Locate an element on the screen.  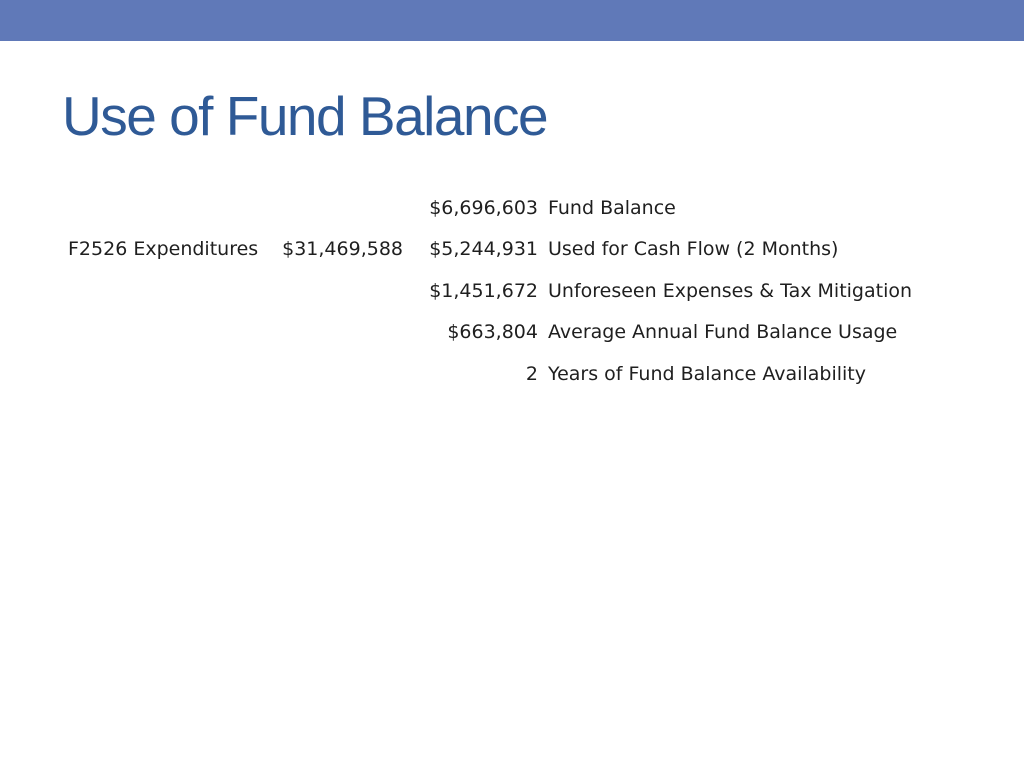
unforeseen-expenses-description: Unforeseen Expenses & Tax Mitigation is located at coordinates (730, 291).